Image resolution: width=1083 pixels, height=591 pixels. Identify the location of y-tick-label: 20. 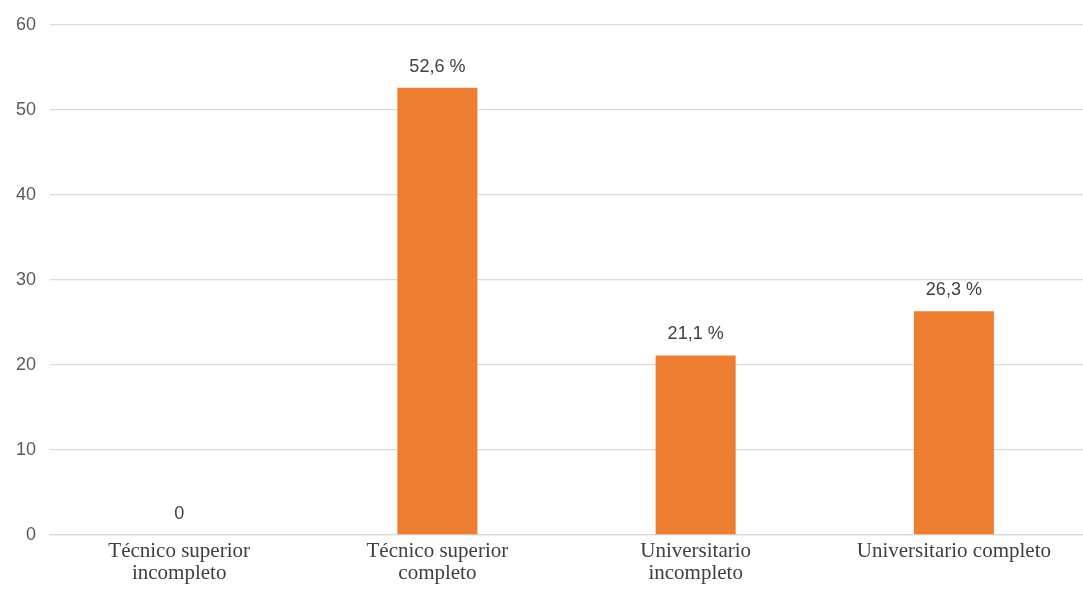
(26, 363).